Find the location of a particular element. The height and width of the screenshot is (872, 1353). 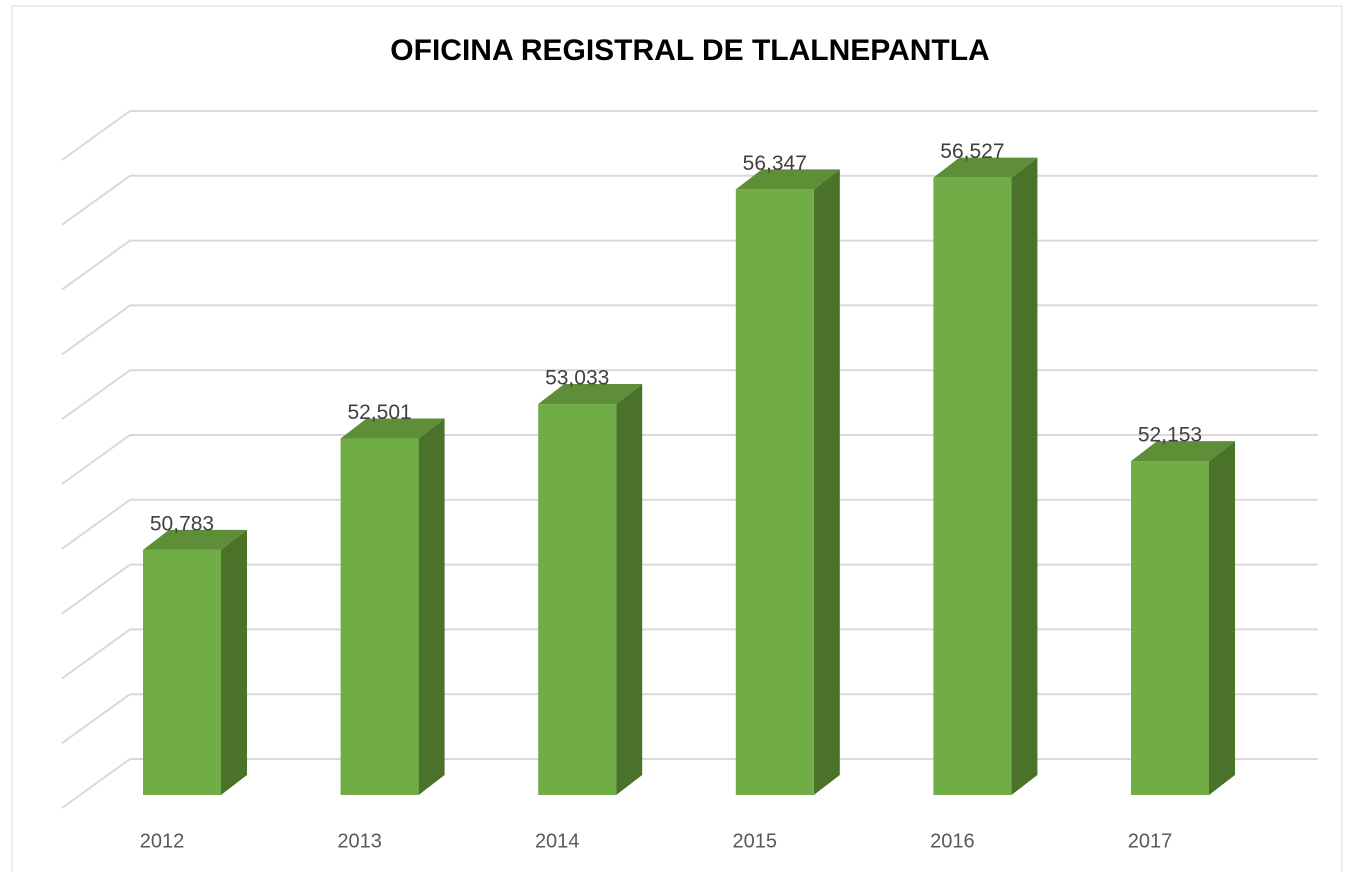

chart-title: OFICINA REGISTRAL DE TLALNEPANTLA is located at coordinates (689, 50).